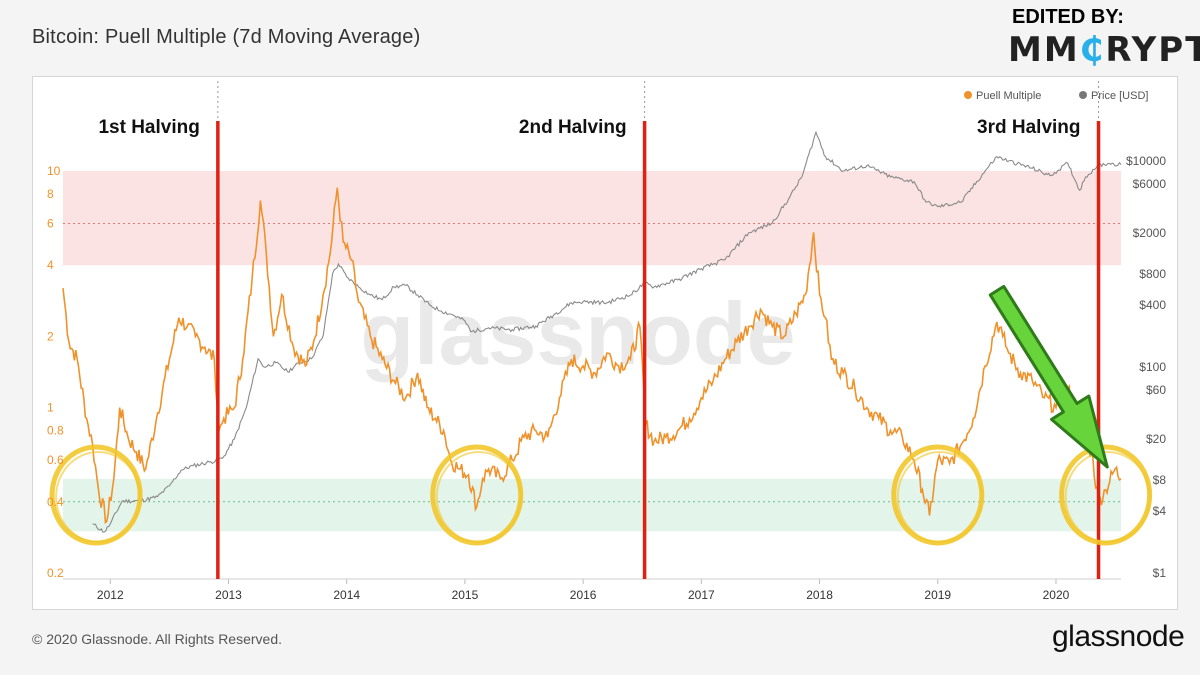 This screenshot has width=1200, height=675. Describe the element at coordinates (1160, 480) in the screenshot. I see `right-tick-label: $8` at that location.